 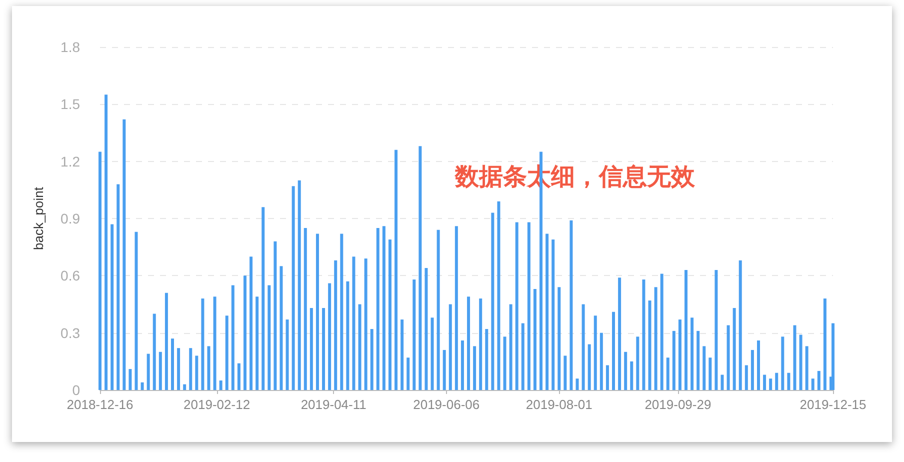 What do you see at coordinates (446, 404) in the screenshot?
I see `x-tick-label: 2019-06-06` at bounding box center [446, 404].